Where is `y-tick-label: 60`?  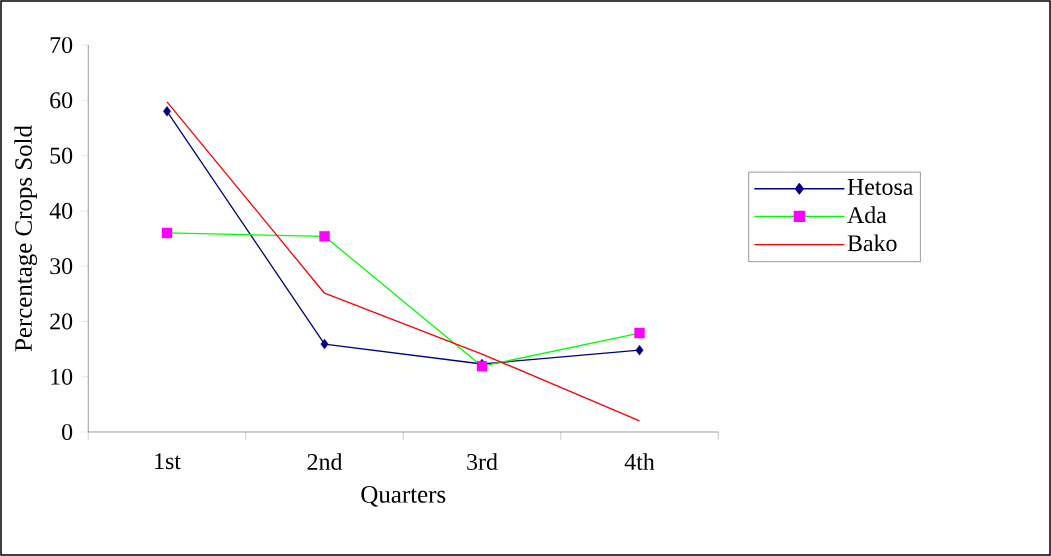
y-tick-label: 60 is located at coordinates (61, 100).